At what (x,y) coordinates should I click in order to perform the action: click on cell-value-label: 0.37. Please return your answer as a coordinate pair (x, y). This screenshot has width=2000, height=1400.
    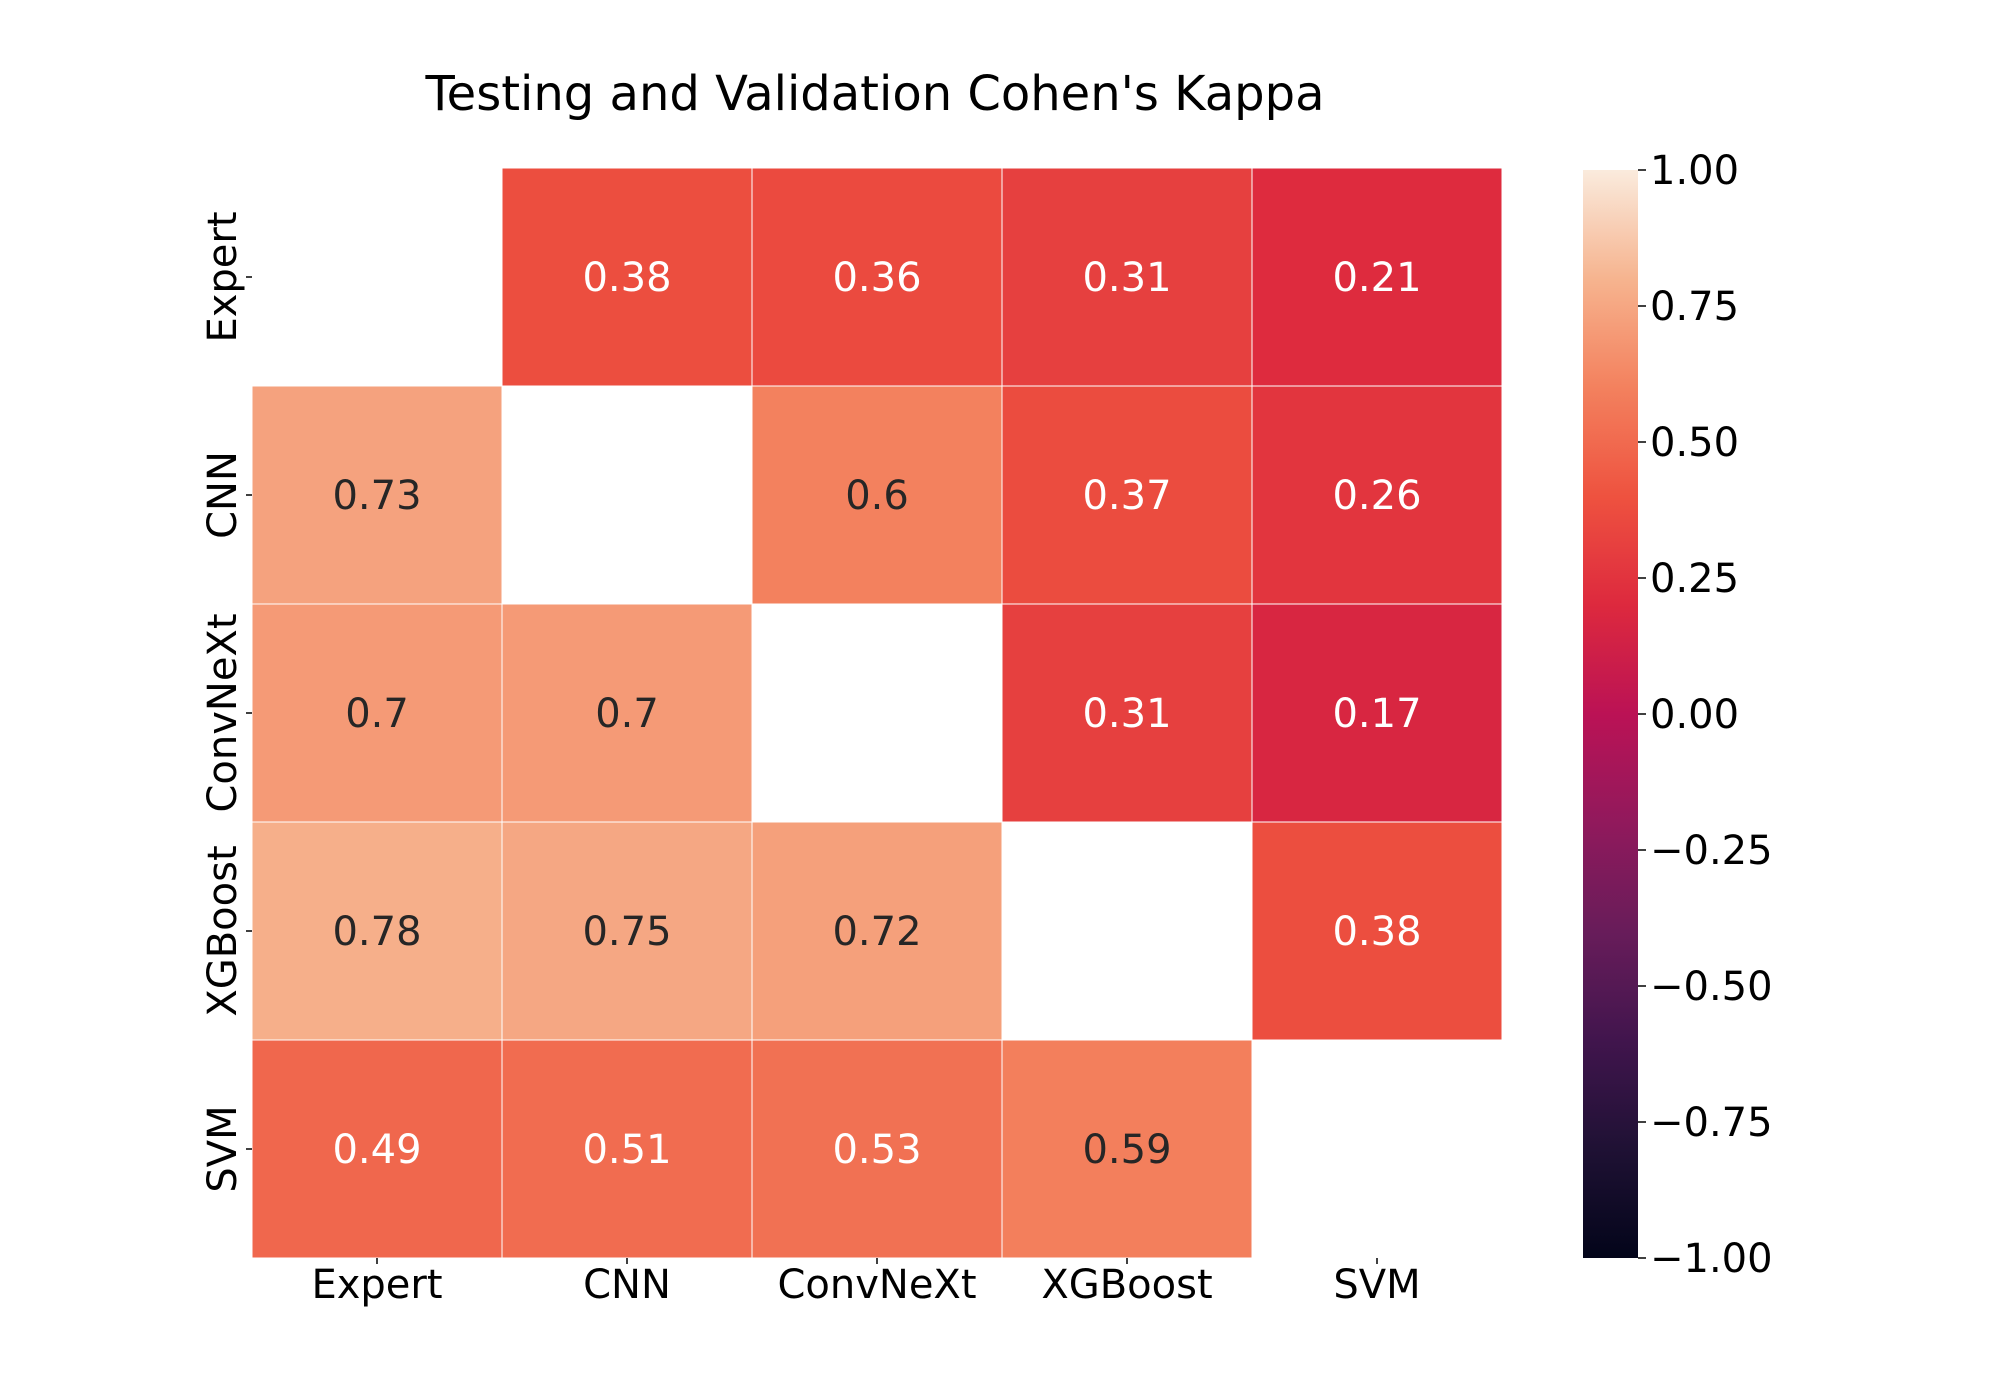
    Looking at the image, I should click on (1126, 496).